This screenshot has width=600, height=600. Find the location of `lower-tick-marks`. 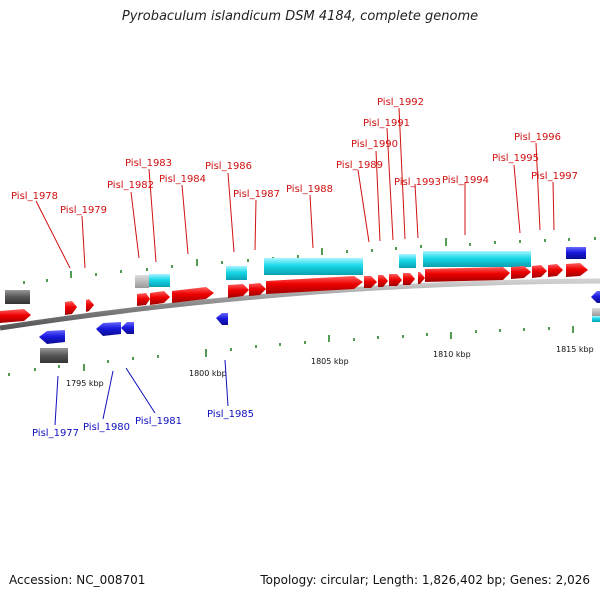

lower-tick-marks is located at coordinates (291, 351).